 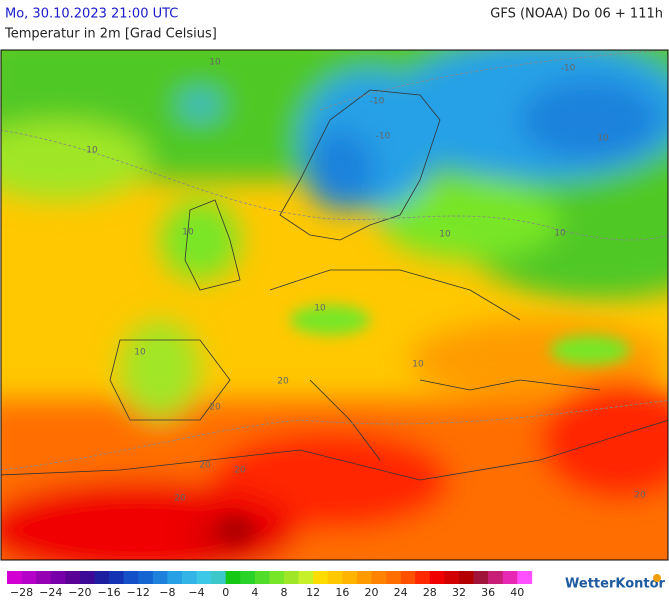 I want to click on legend-tick-label: 4, so click(x=254, y=592).